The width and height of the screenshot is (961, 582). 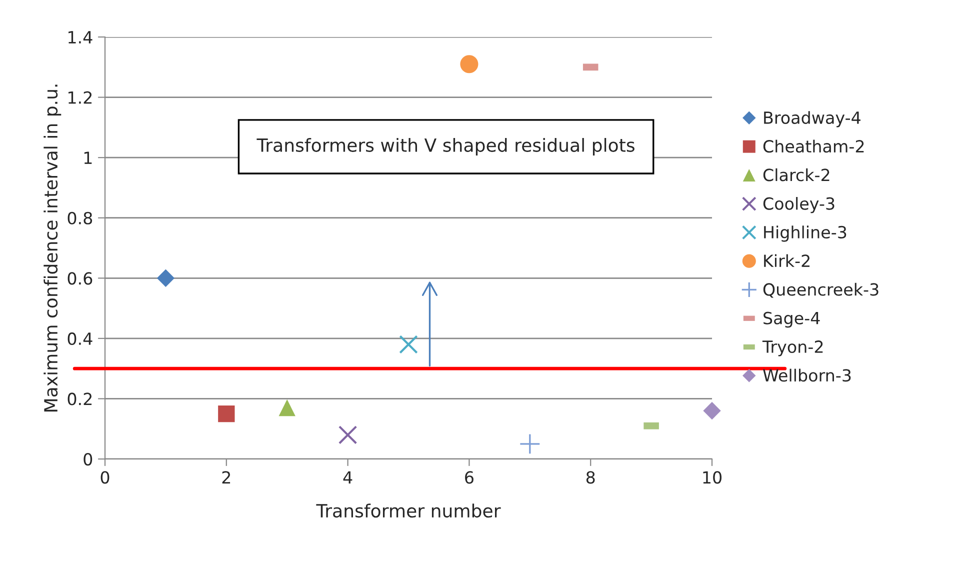 What do you see at coordinates (792, 320) in the screenshot?
I see `legend-label: Sage-4` at bounding box center [792, 320].